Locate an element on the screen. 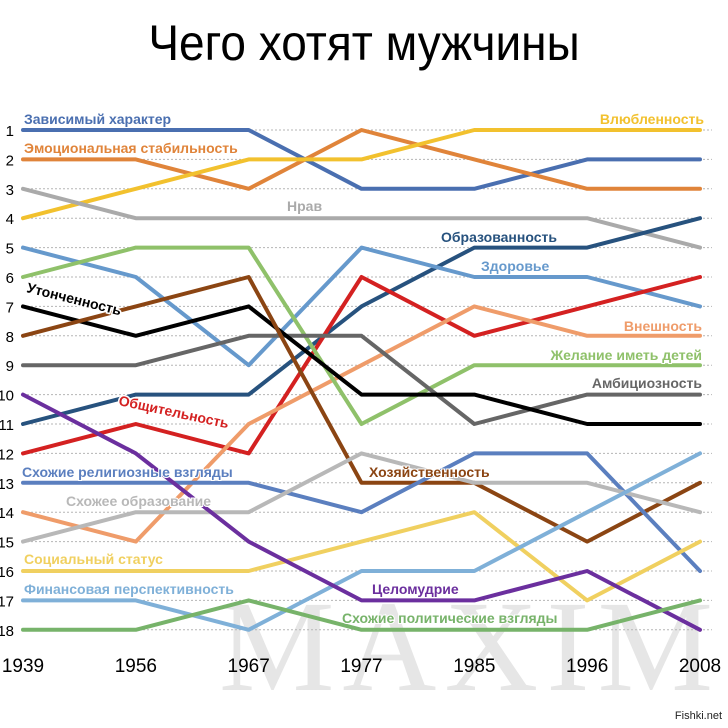 Image resolution: width=728 pixels, height=728 pixels. y-tick-label: 9 is located at coordinates (10, 366).